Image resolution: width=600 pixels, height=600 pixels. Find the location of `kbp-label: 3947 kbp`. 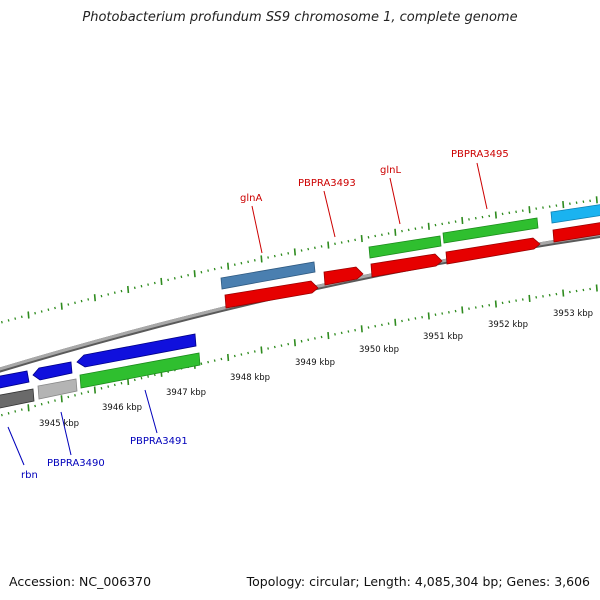

kbp-label: 3947 kbp is located at coordinates (186, 393).